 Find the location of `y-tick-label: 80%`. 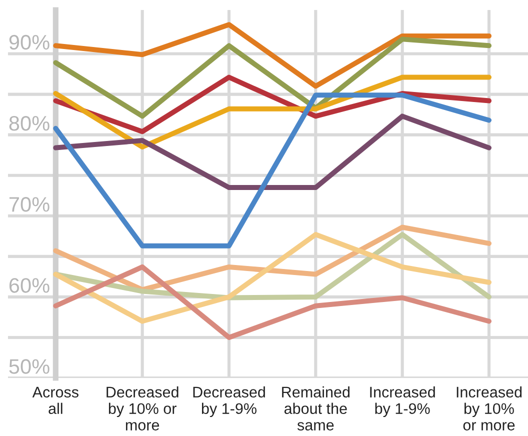

y-tick-label: 80% is located at coordinates (29, 123).